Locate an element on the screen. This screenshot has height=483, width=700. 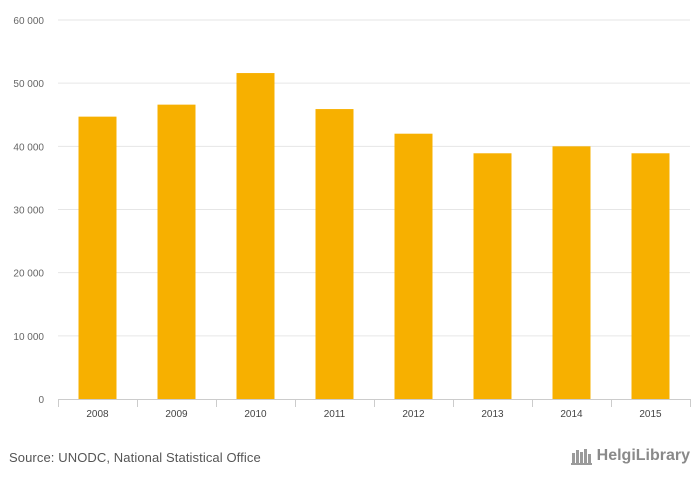
bar-2014 is located at coordinates (571, 272).